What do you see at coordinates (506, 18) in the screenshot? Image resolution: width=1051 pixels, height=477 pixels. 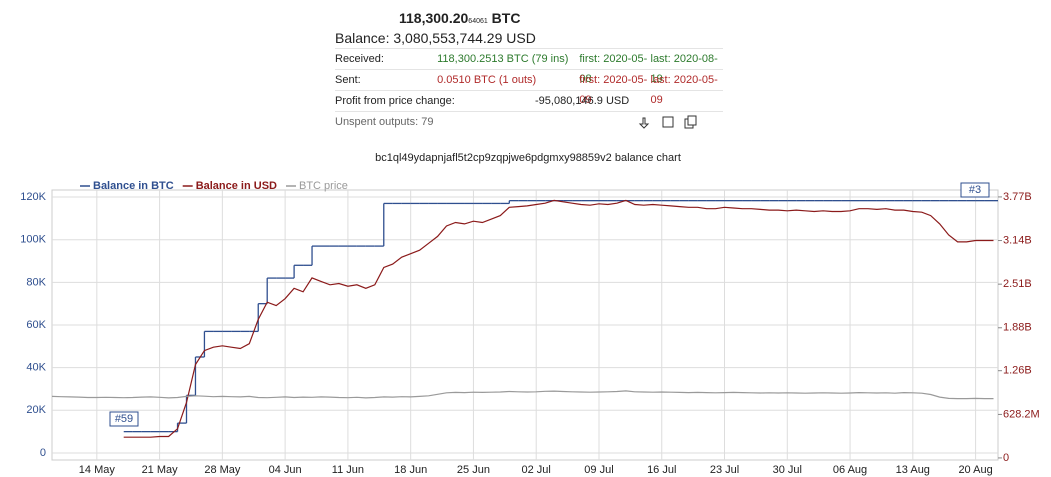 I see `unit: BTC` at bounding box center [506, 18].